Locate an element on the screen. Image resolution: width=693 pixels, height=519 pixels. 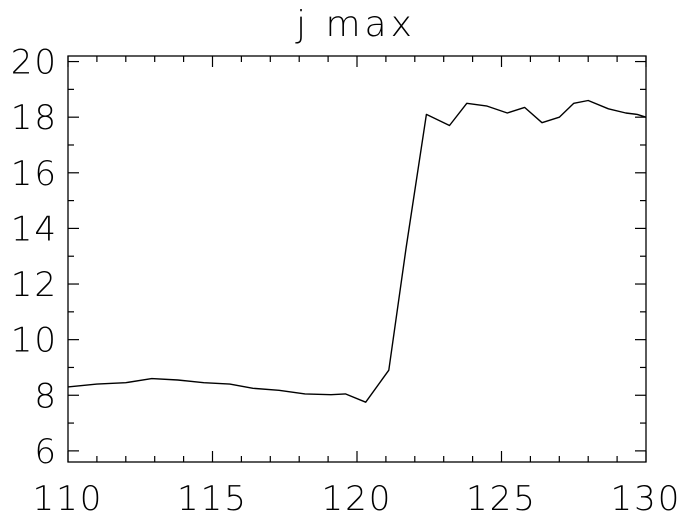
y-tick-label: 12 is located at coordinates (34, 285).